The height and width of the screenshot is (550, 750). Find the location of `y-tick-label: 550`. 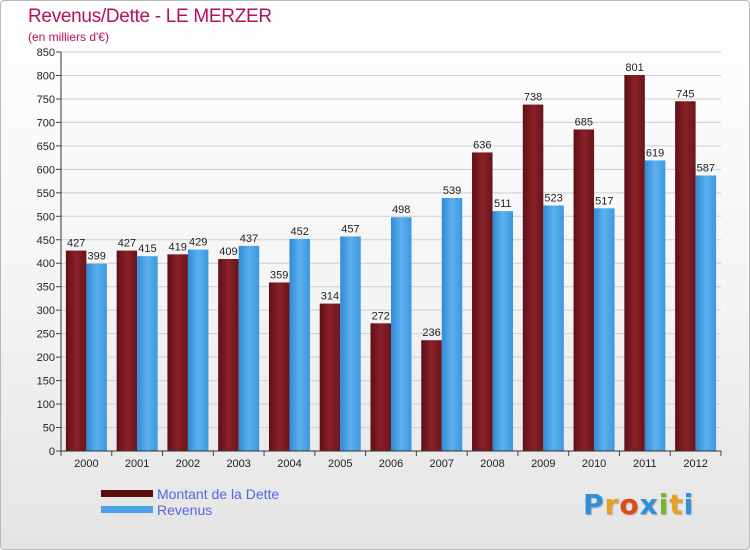

y-tick-label: 550 is located at coordinates (46, 194).